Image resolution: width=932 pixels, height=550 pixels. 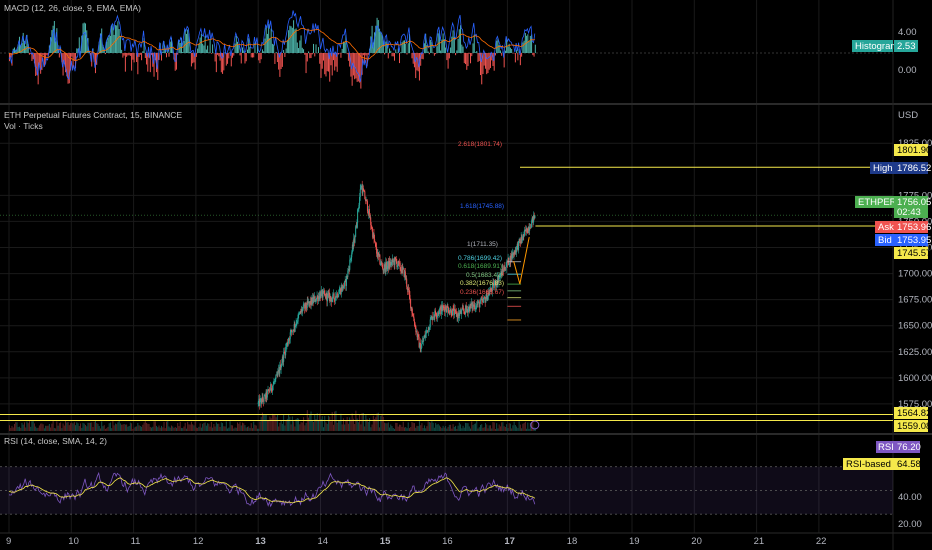 I want to click on time-tick: 19, so click(x=634, y=541).